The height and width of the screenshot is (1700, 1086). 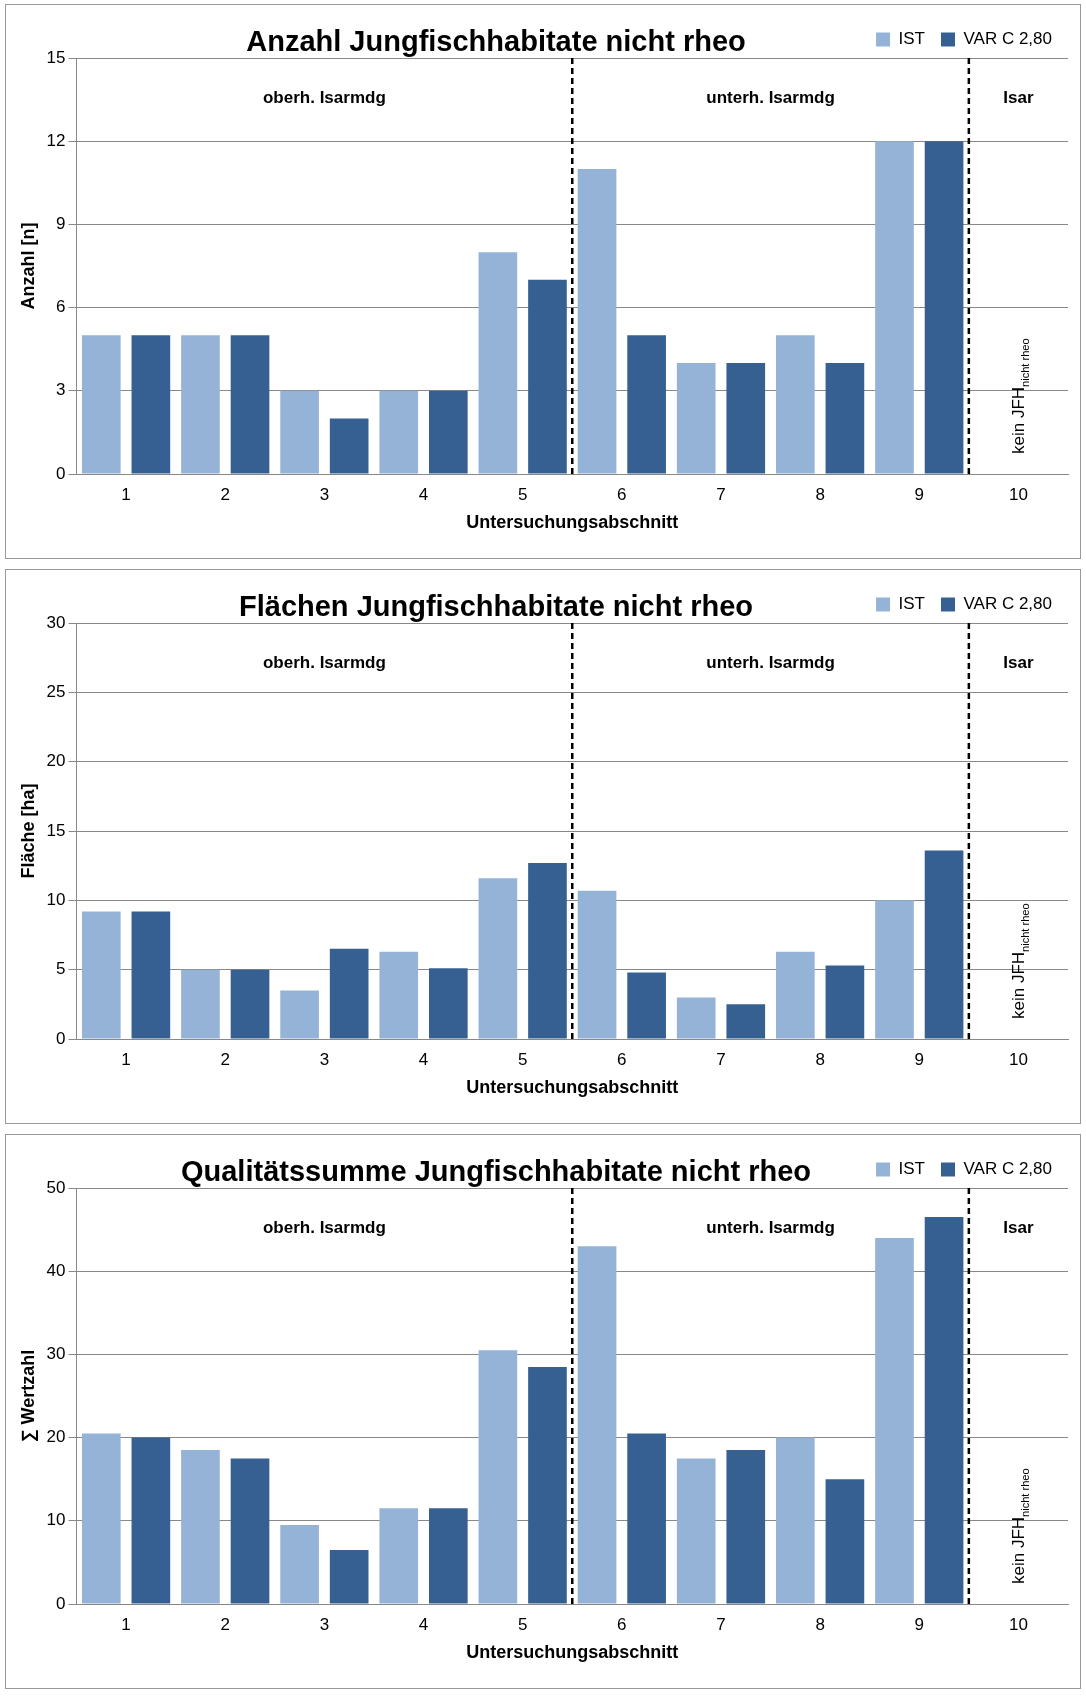 I want to click on y-tick-label: 40, so click(x=56, y=1270).